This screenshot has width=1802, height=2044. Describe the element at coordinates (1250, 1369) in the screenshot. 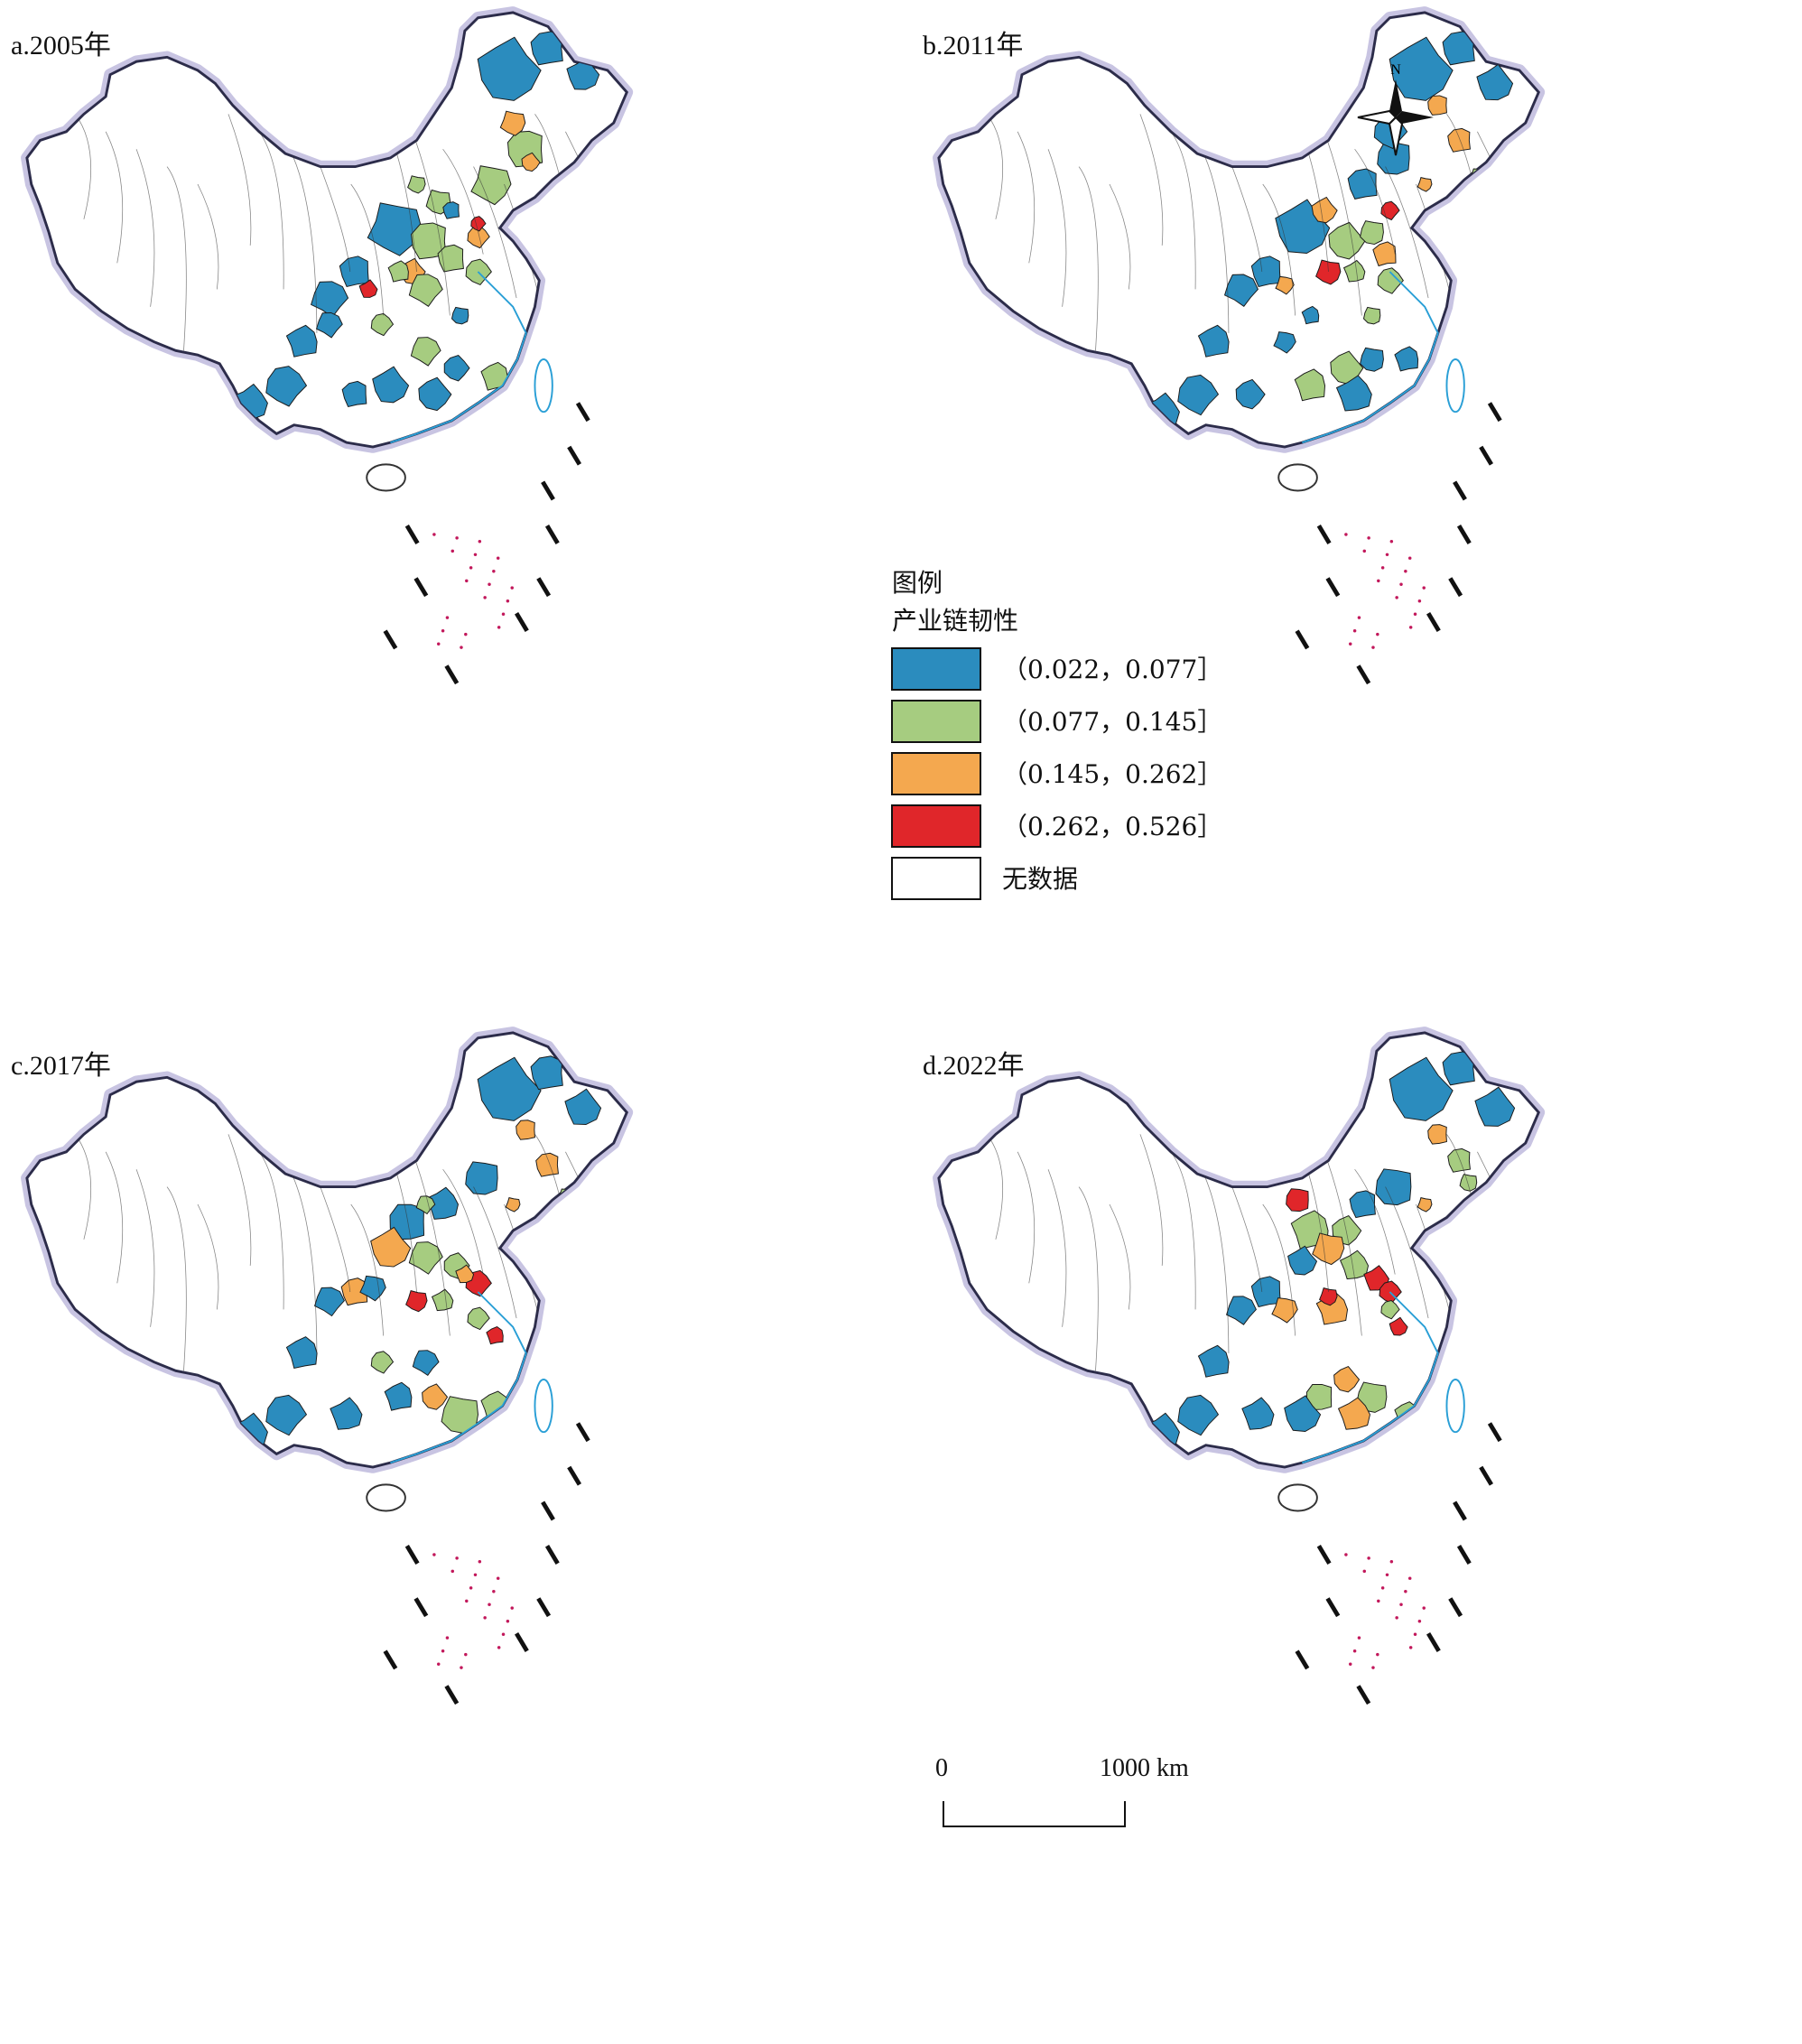

I see `map-panel-d` at that location.